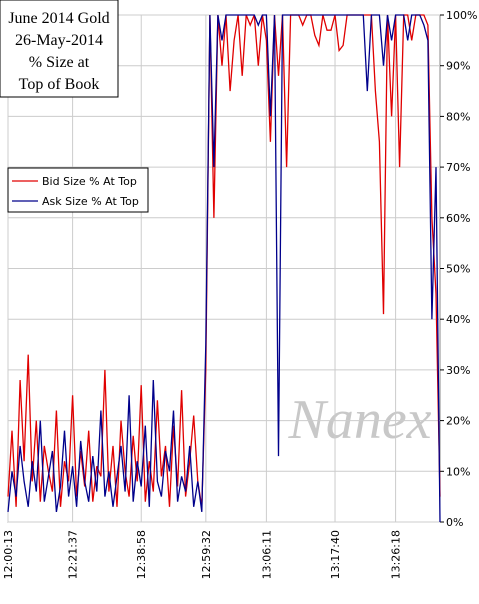 This screenshot has height=604, width=479. I want to click on y-tick-label: 100%, so click(461, 15).